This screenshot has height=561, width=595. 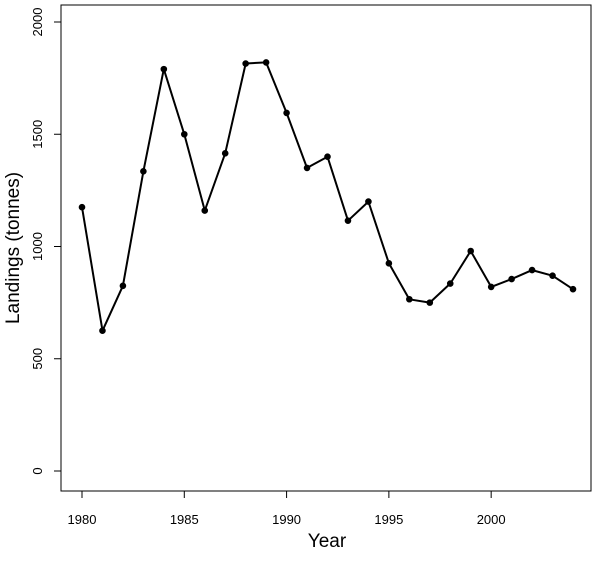 What do you see at coordinates (37, 134) in the screenshot?
I see `y-tick-label: 1500` at bounding box center [37, 134].